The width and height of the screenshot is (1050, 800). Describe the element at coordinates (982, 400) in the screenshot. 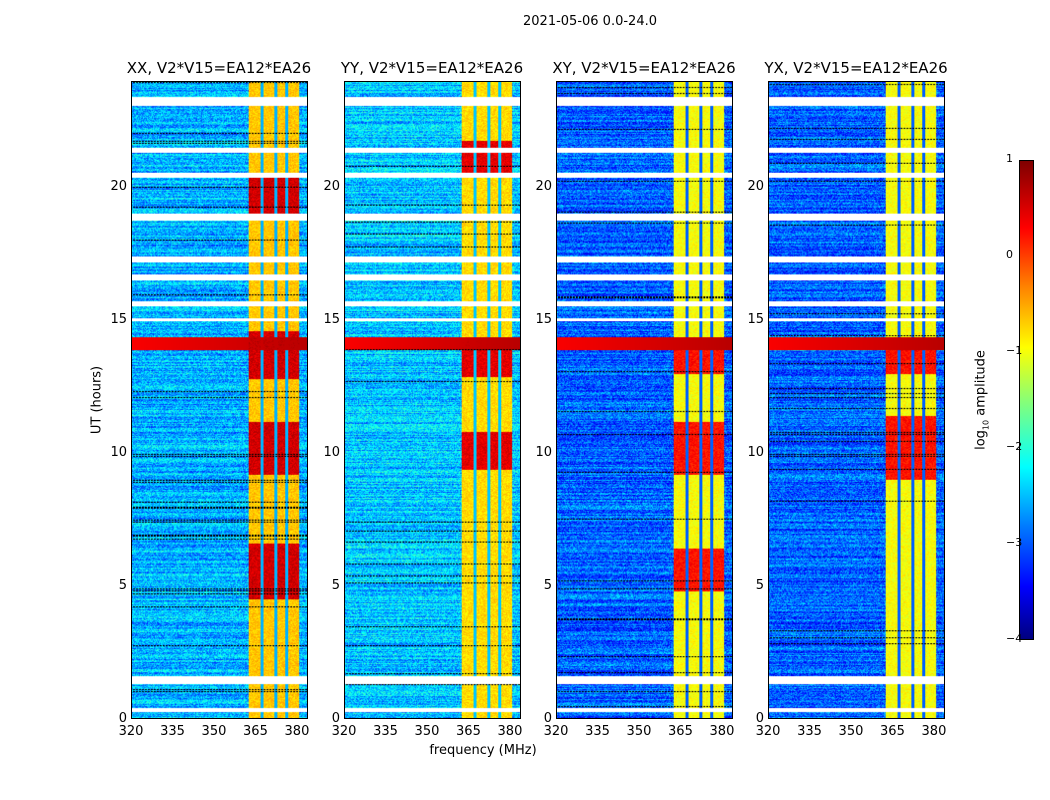

I see `colorbar-label: log10 amplitude` at that location.